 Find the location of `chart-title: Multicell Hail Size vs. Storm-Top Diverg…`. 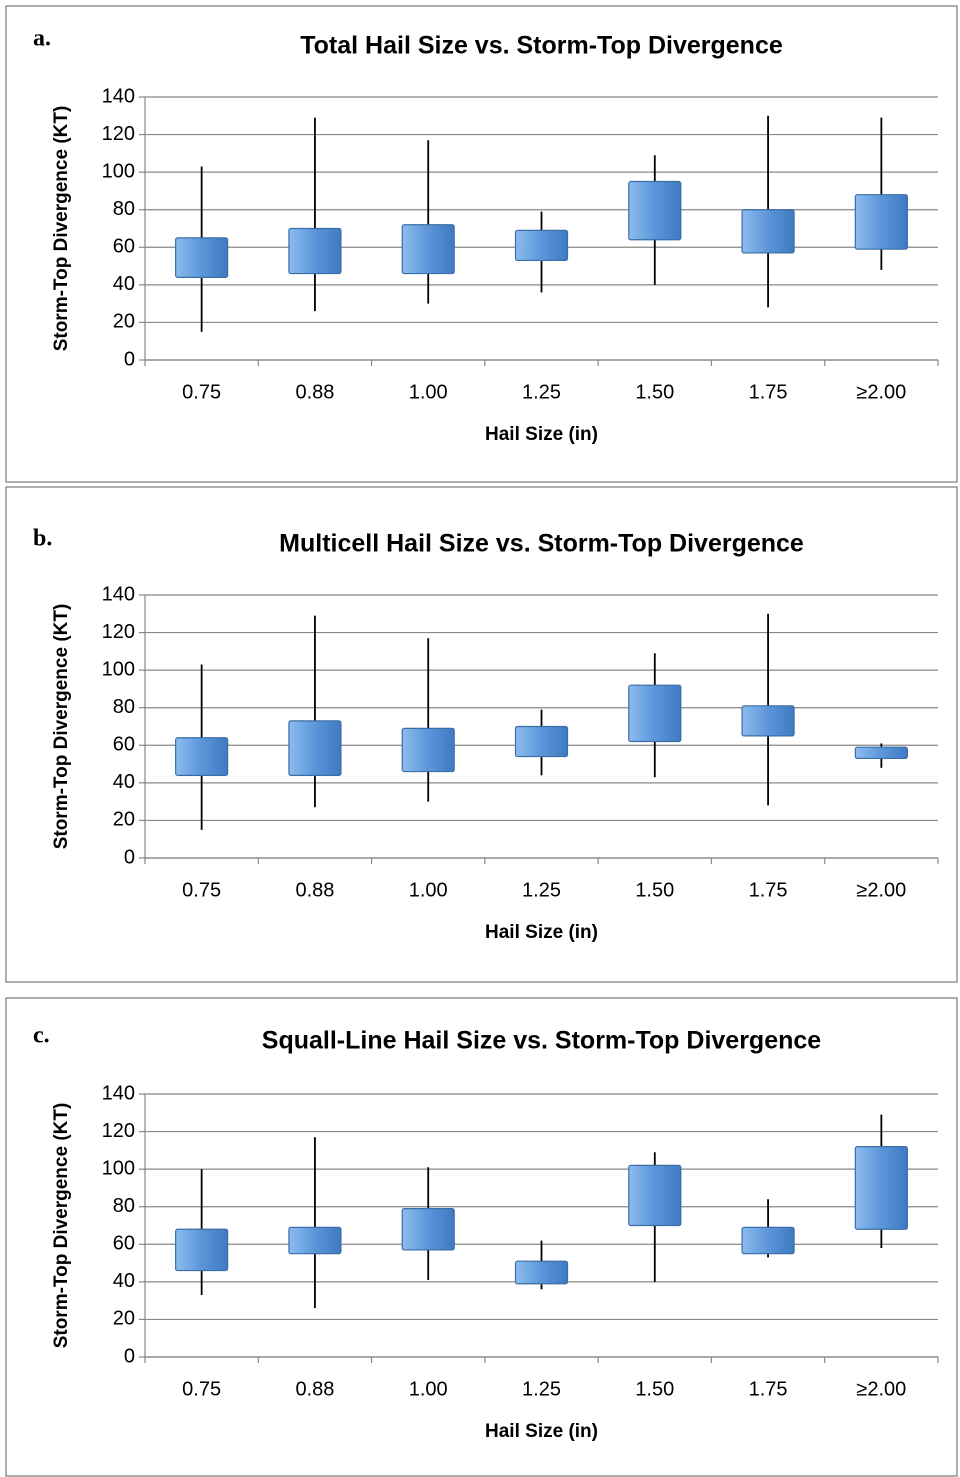

chart-title: Multicell Hail Size vs. Storm-Top Diverg… is located at coordinates (541, 544).